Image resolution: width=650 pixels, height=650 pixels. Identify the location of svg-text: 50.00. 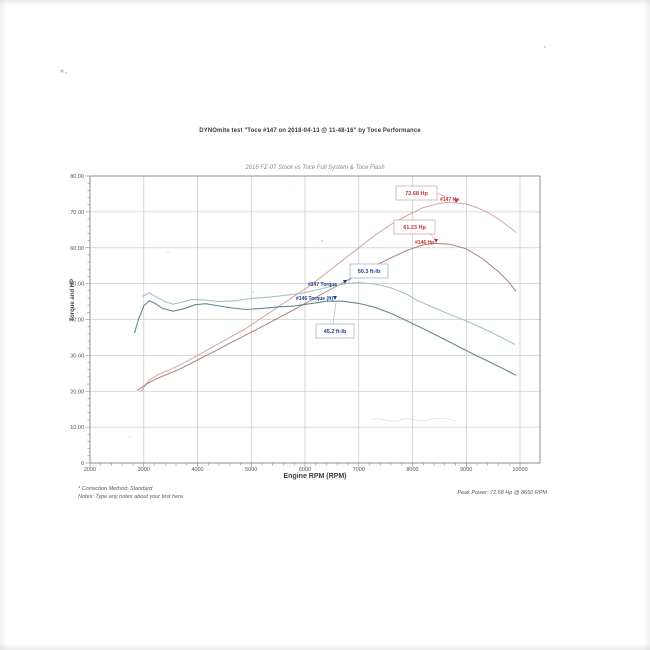
(77, 285).